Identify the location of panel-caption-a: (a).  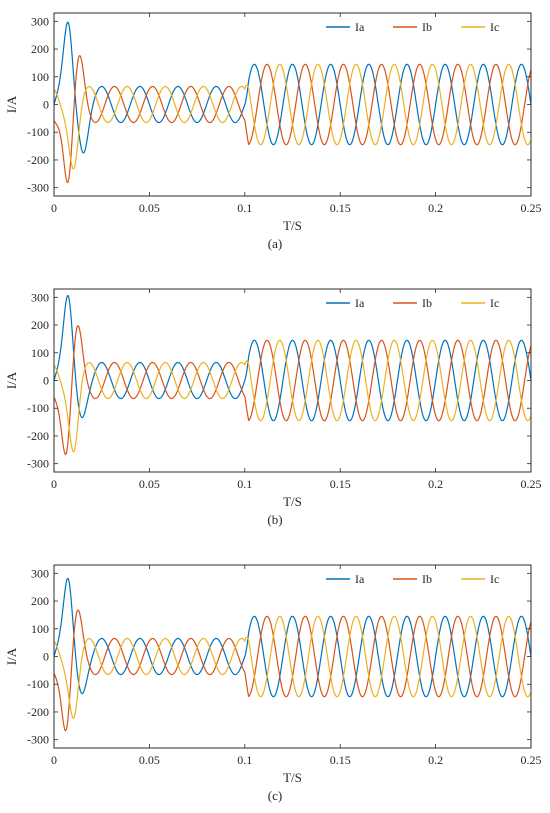
(275, 243).